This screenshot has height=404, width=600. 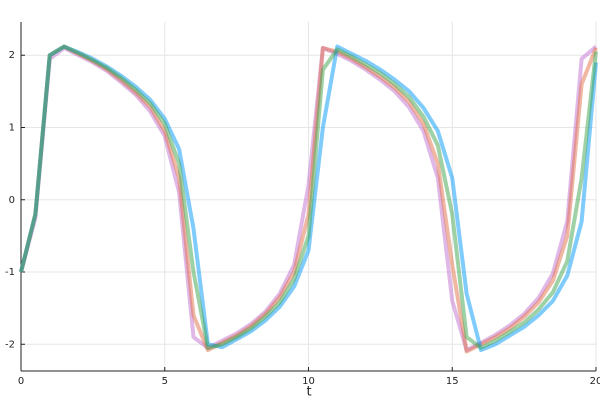 I want to click on x-tick-label: 15, so click(x=452, y=381).